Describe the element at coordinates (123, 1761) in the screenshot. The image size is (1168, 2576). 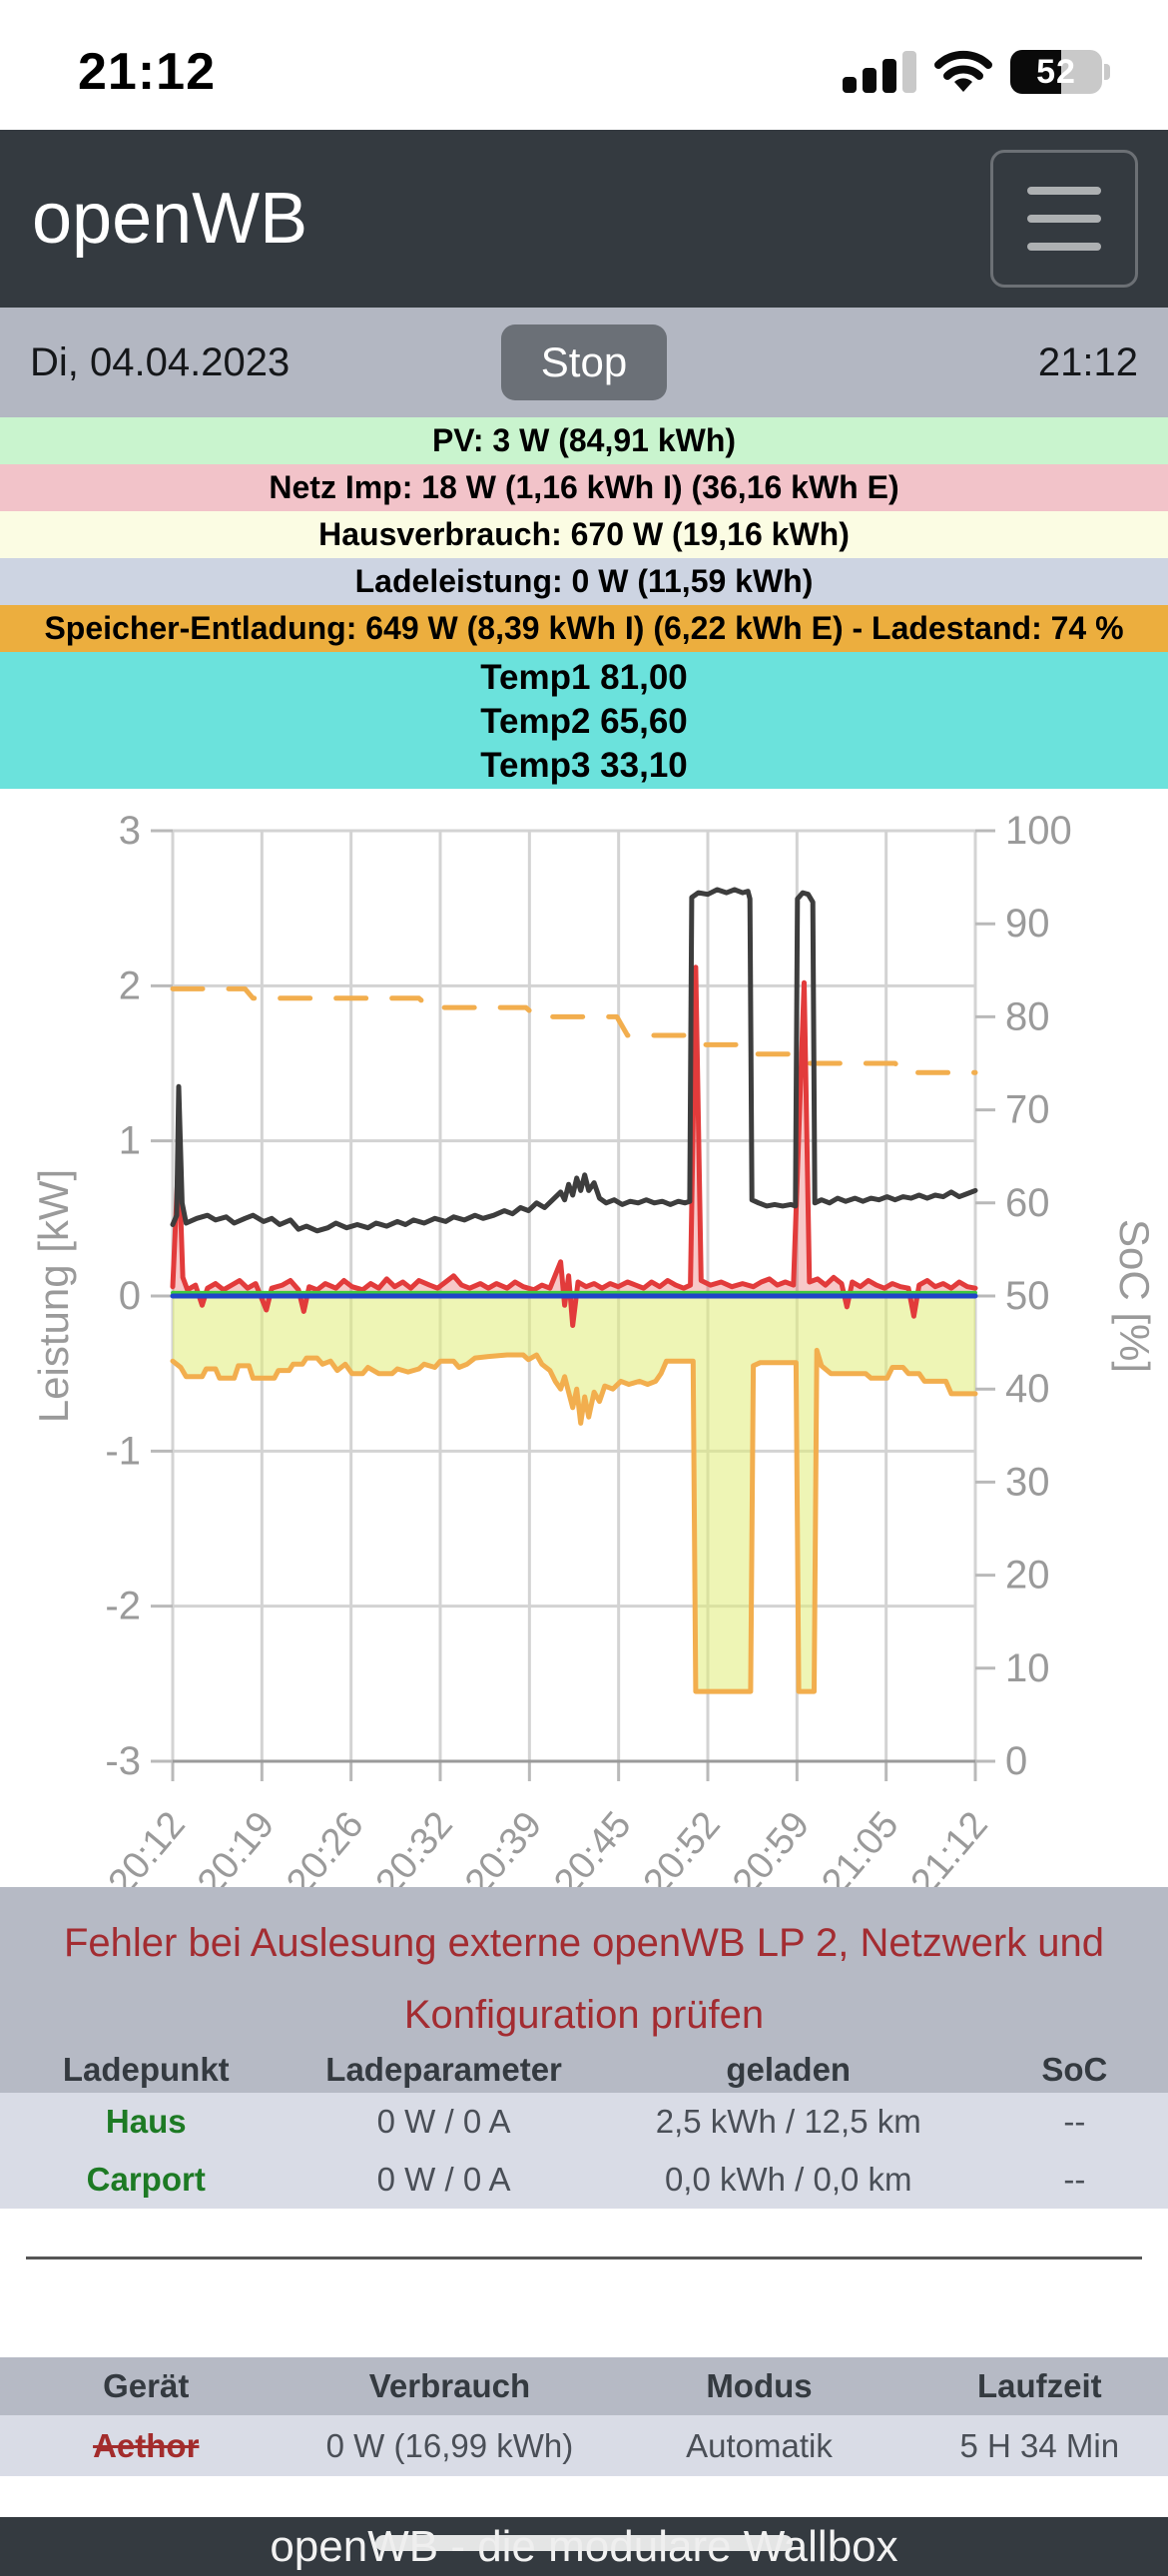
I see `svg-text: -3` at that location.